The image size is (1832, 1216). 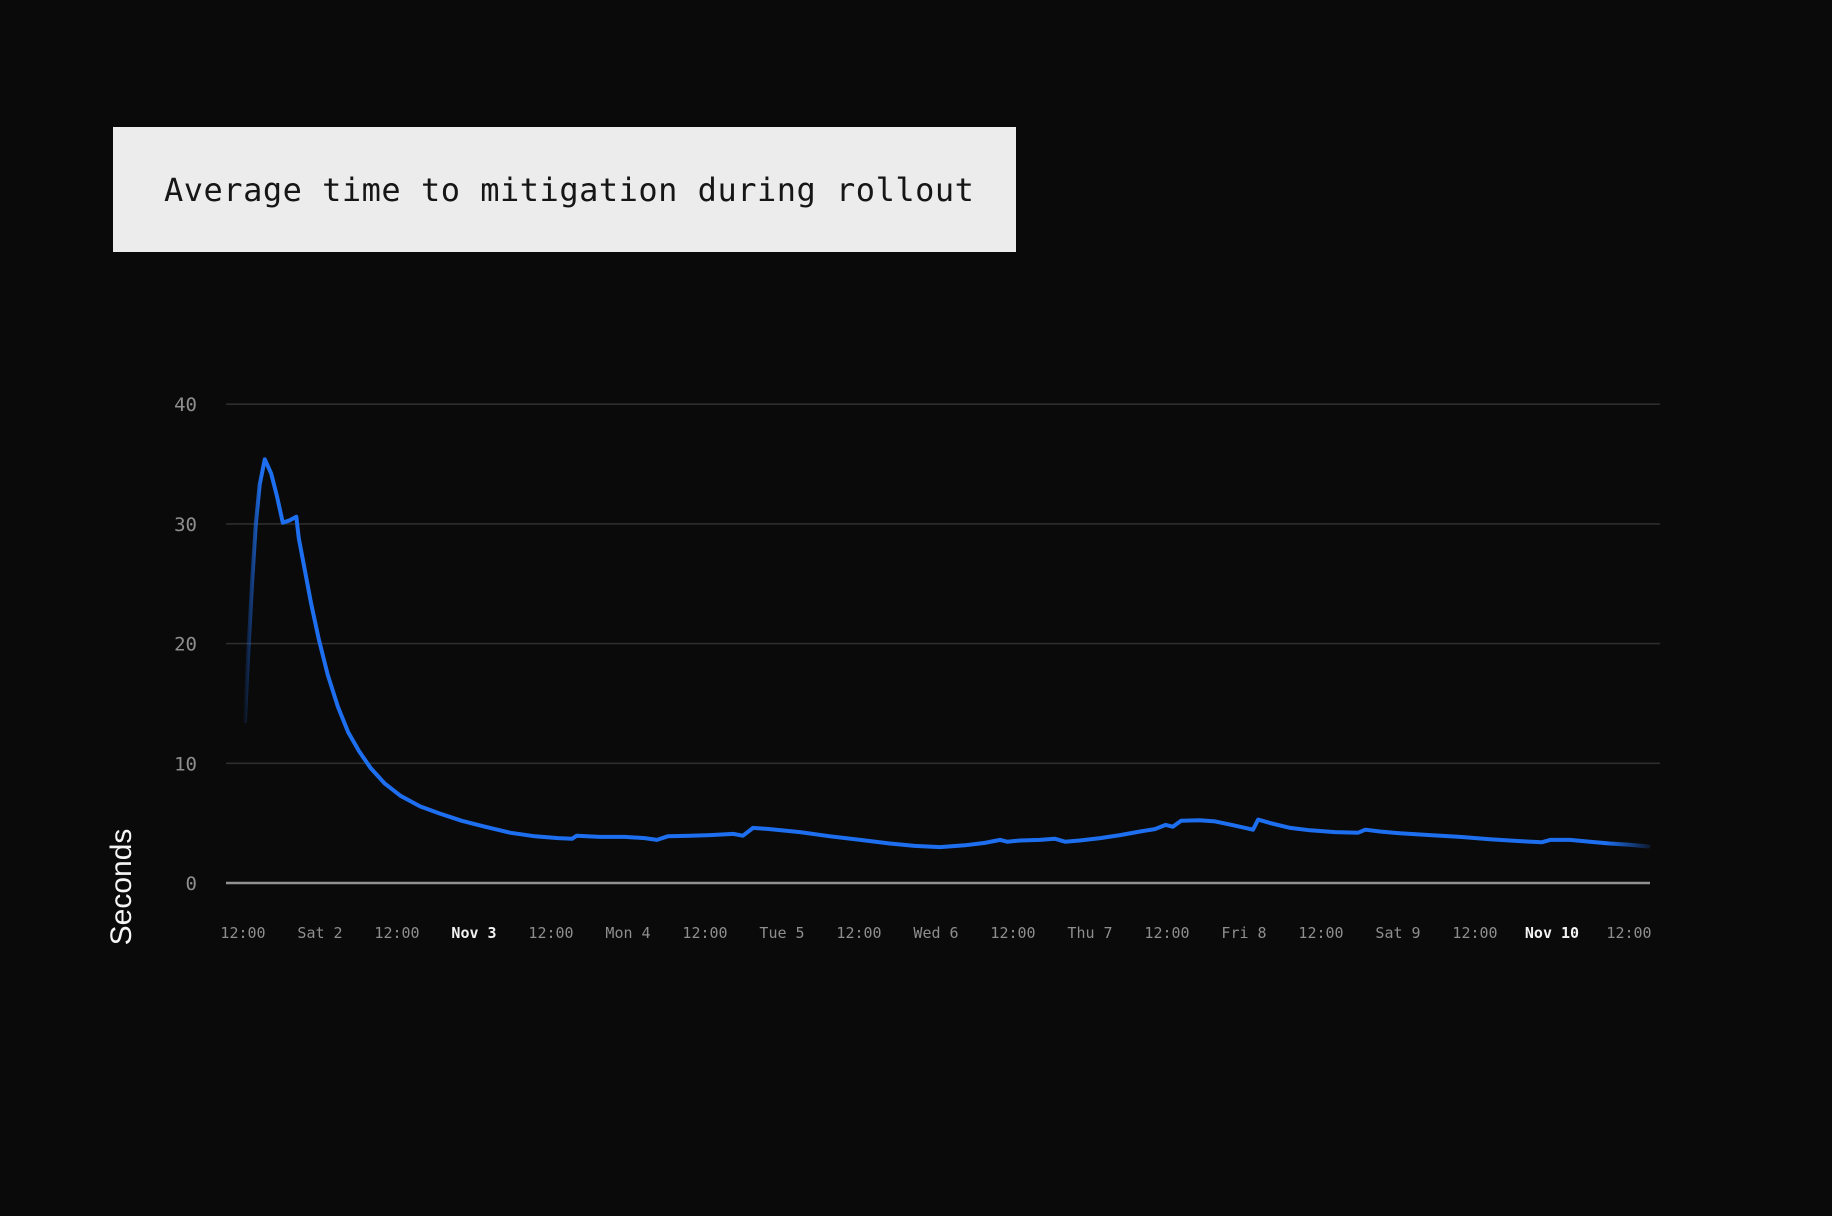 What do you see at coordinates (627, 933) in the screenshot?
I see `x-tick-label-mon-4: Mon 4` at bounding box center [627, 933].